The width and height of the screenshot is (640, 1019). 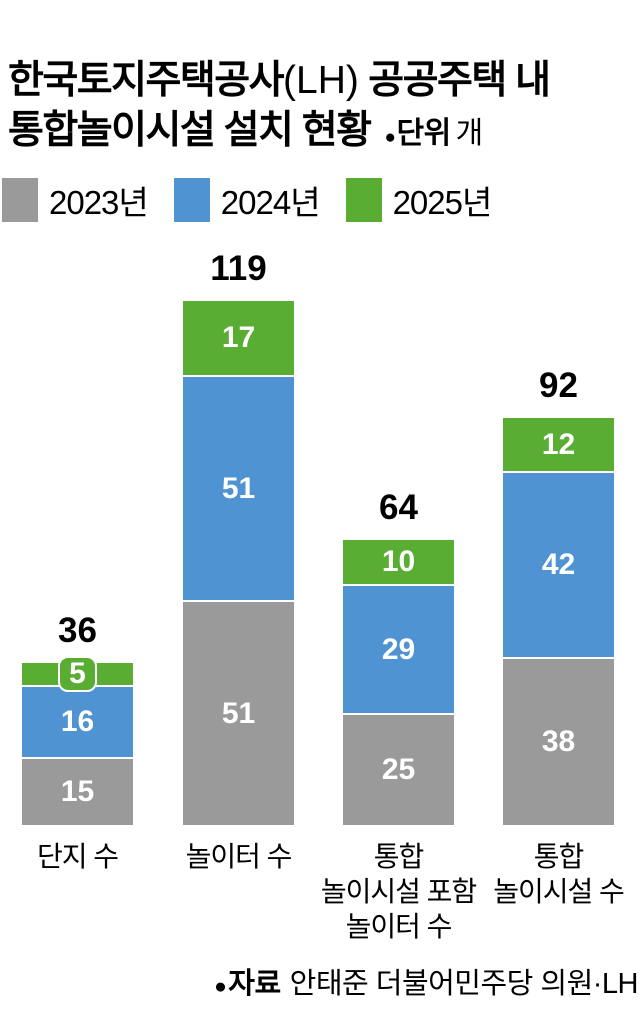 What do you see at coordinates (558, 385) in the screenshot?
I see `total-label-4: 92` at bounding box center [558, 385].